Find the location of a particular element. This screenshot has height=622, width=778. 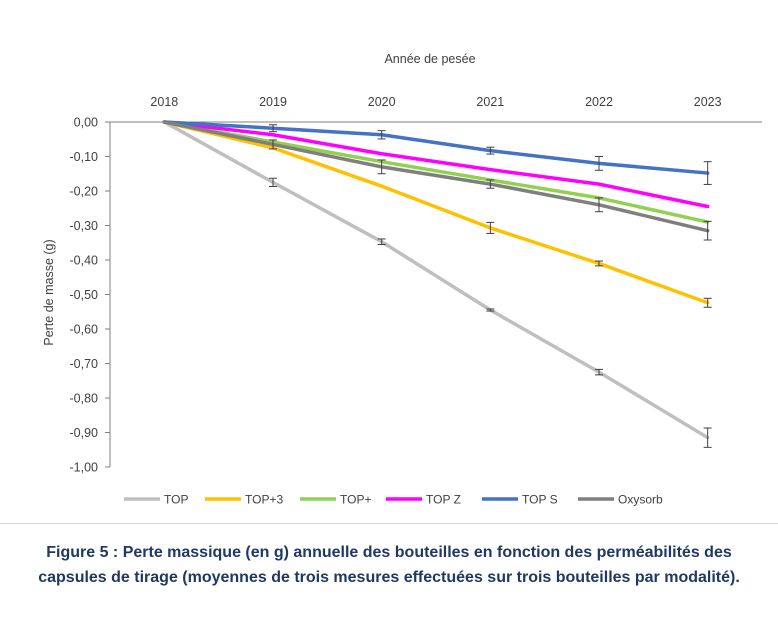

y-tick-label: -0,90 is located at coordinates (84, 433).